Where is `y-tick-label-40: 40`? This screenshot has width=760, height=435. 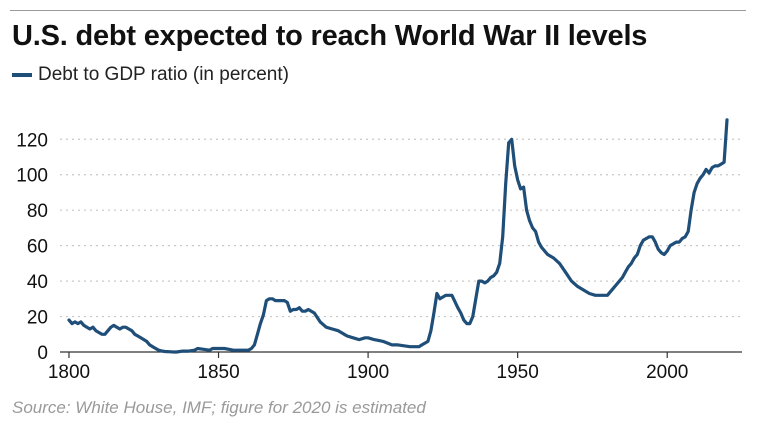
y-tick-label-40: 40 is located at coordinates (37, 282).